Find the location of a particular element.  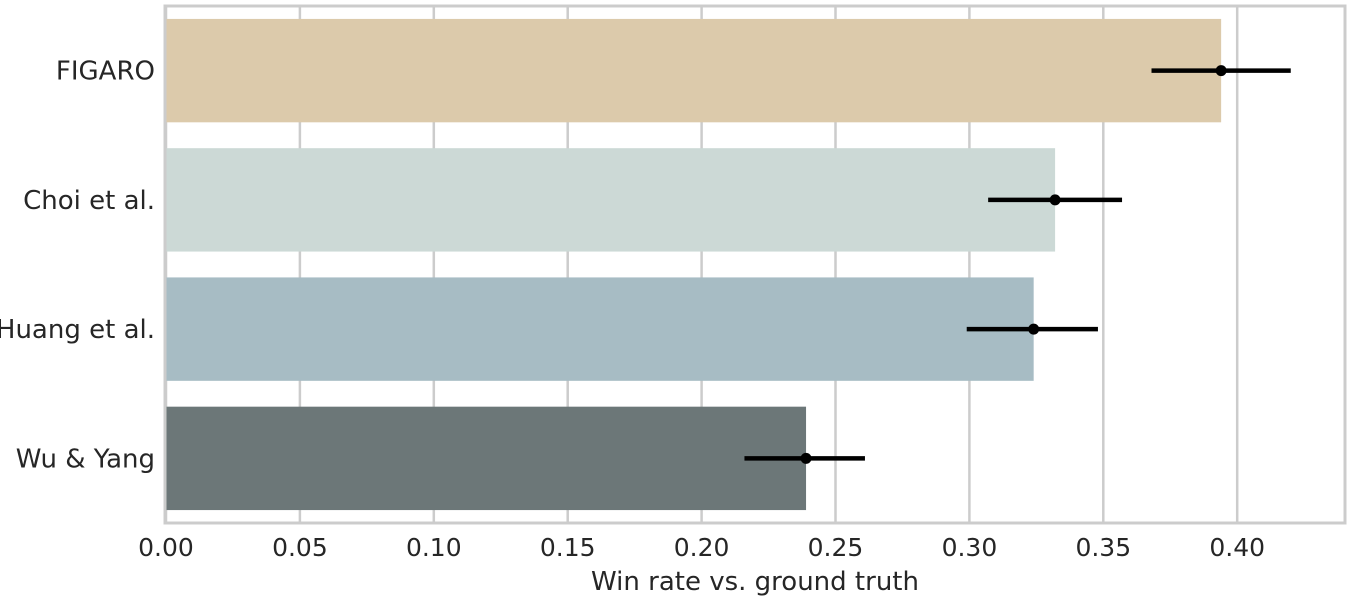

x-tick-label: 0.30 is located at coordinates (970, 547).